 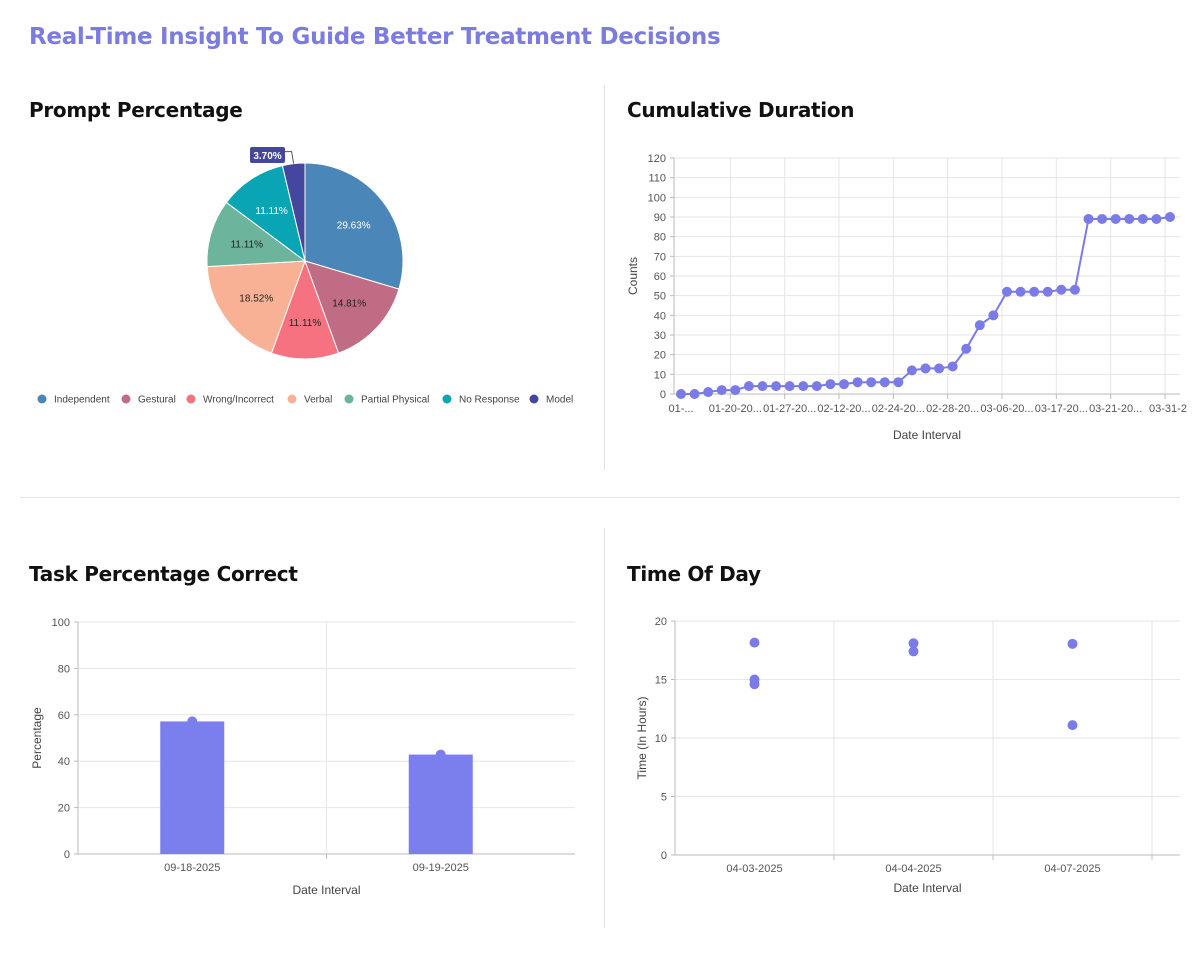 What do you see at coordinates (37, 738) in the screenshot?
I see `y-axis-title: Percentage` at bounding box center [37, 738].